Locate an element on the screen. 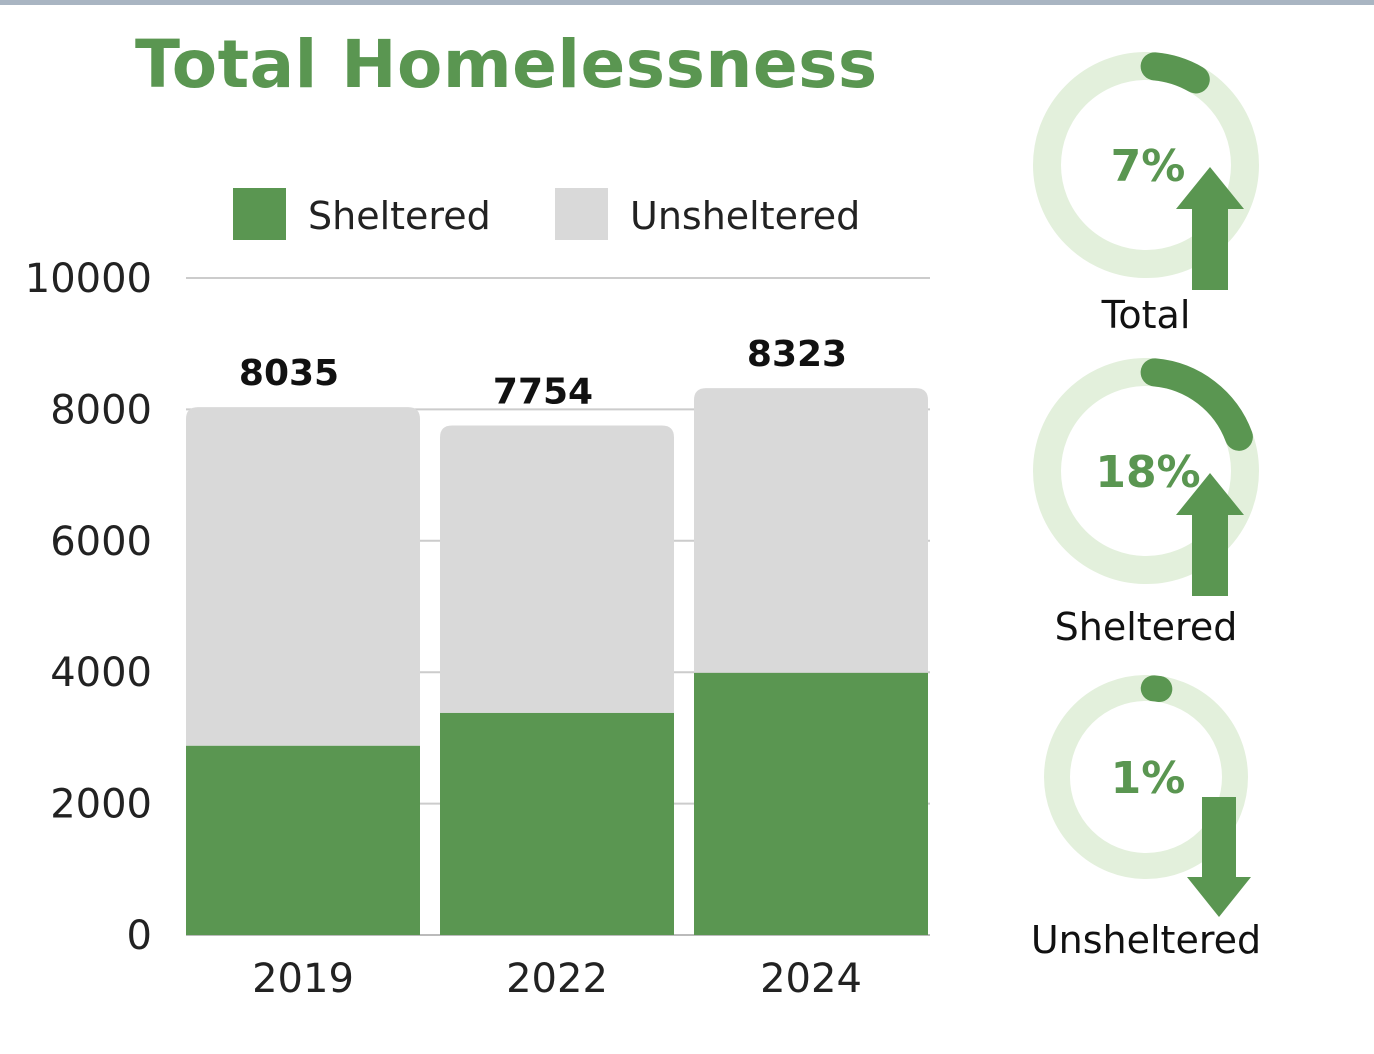 This screenshot has height=1054, width=1374. bar-unsheltered-2024 is located at coordinates (811, 530).